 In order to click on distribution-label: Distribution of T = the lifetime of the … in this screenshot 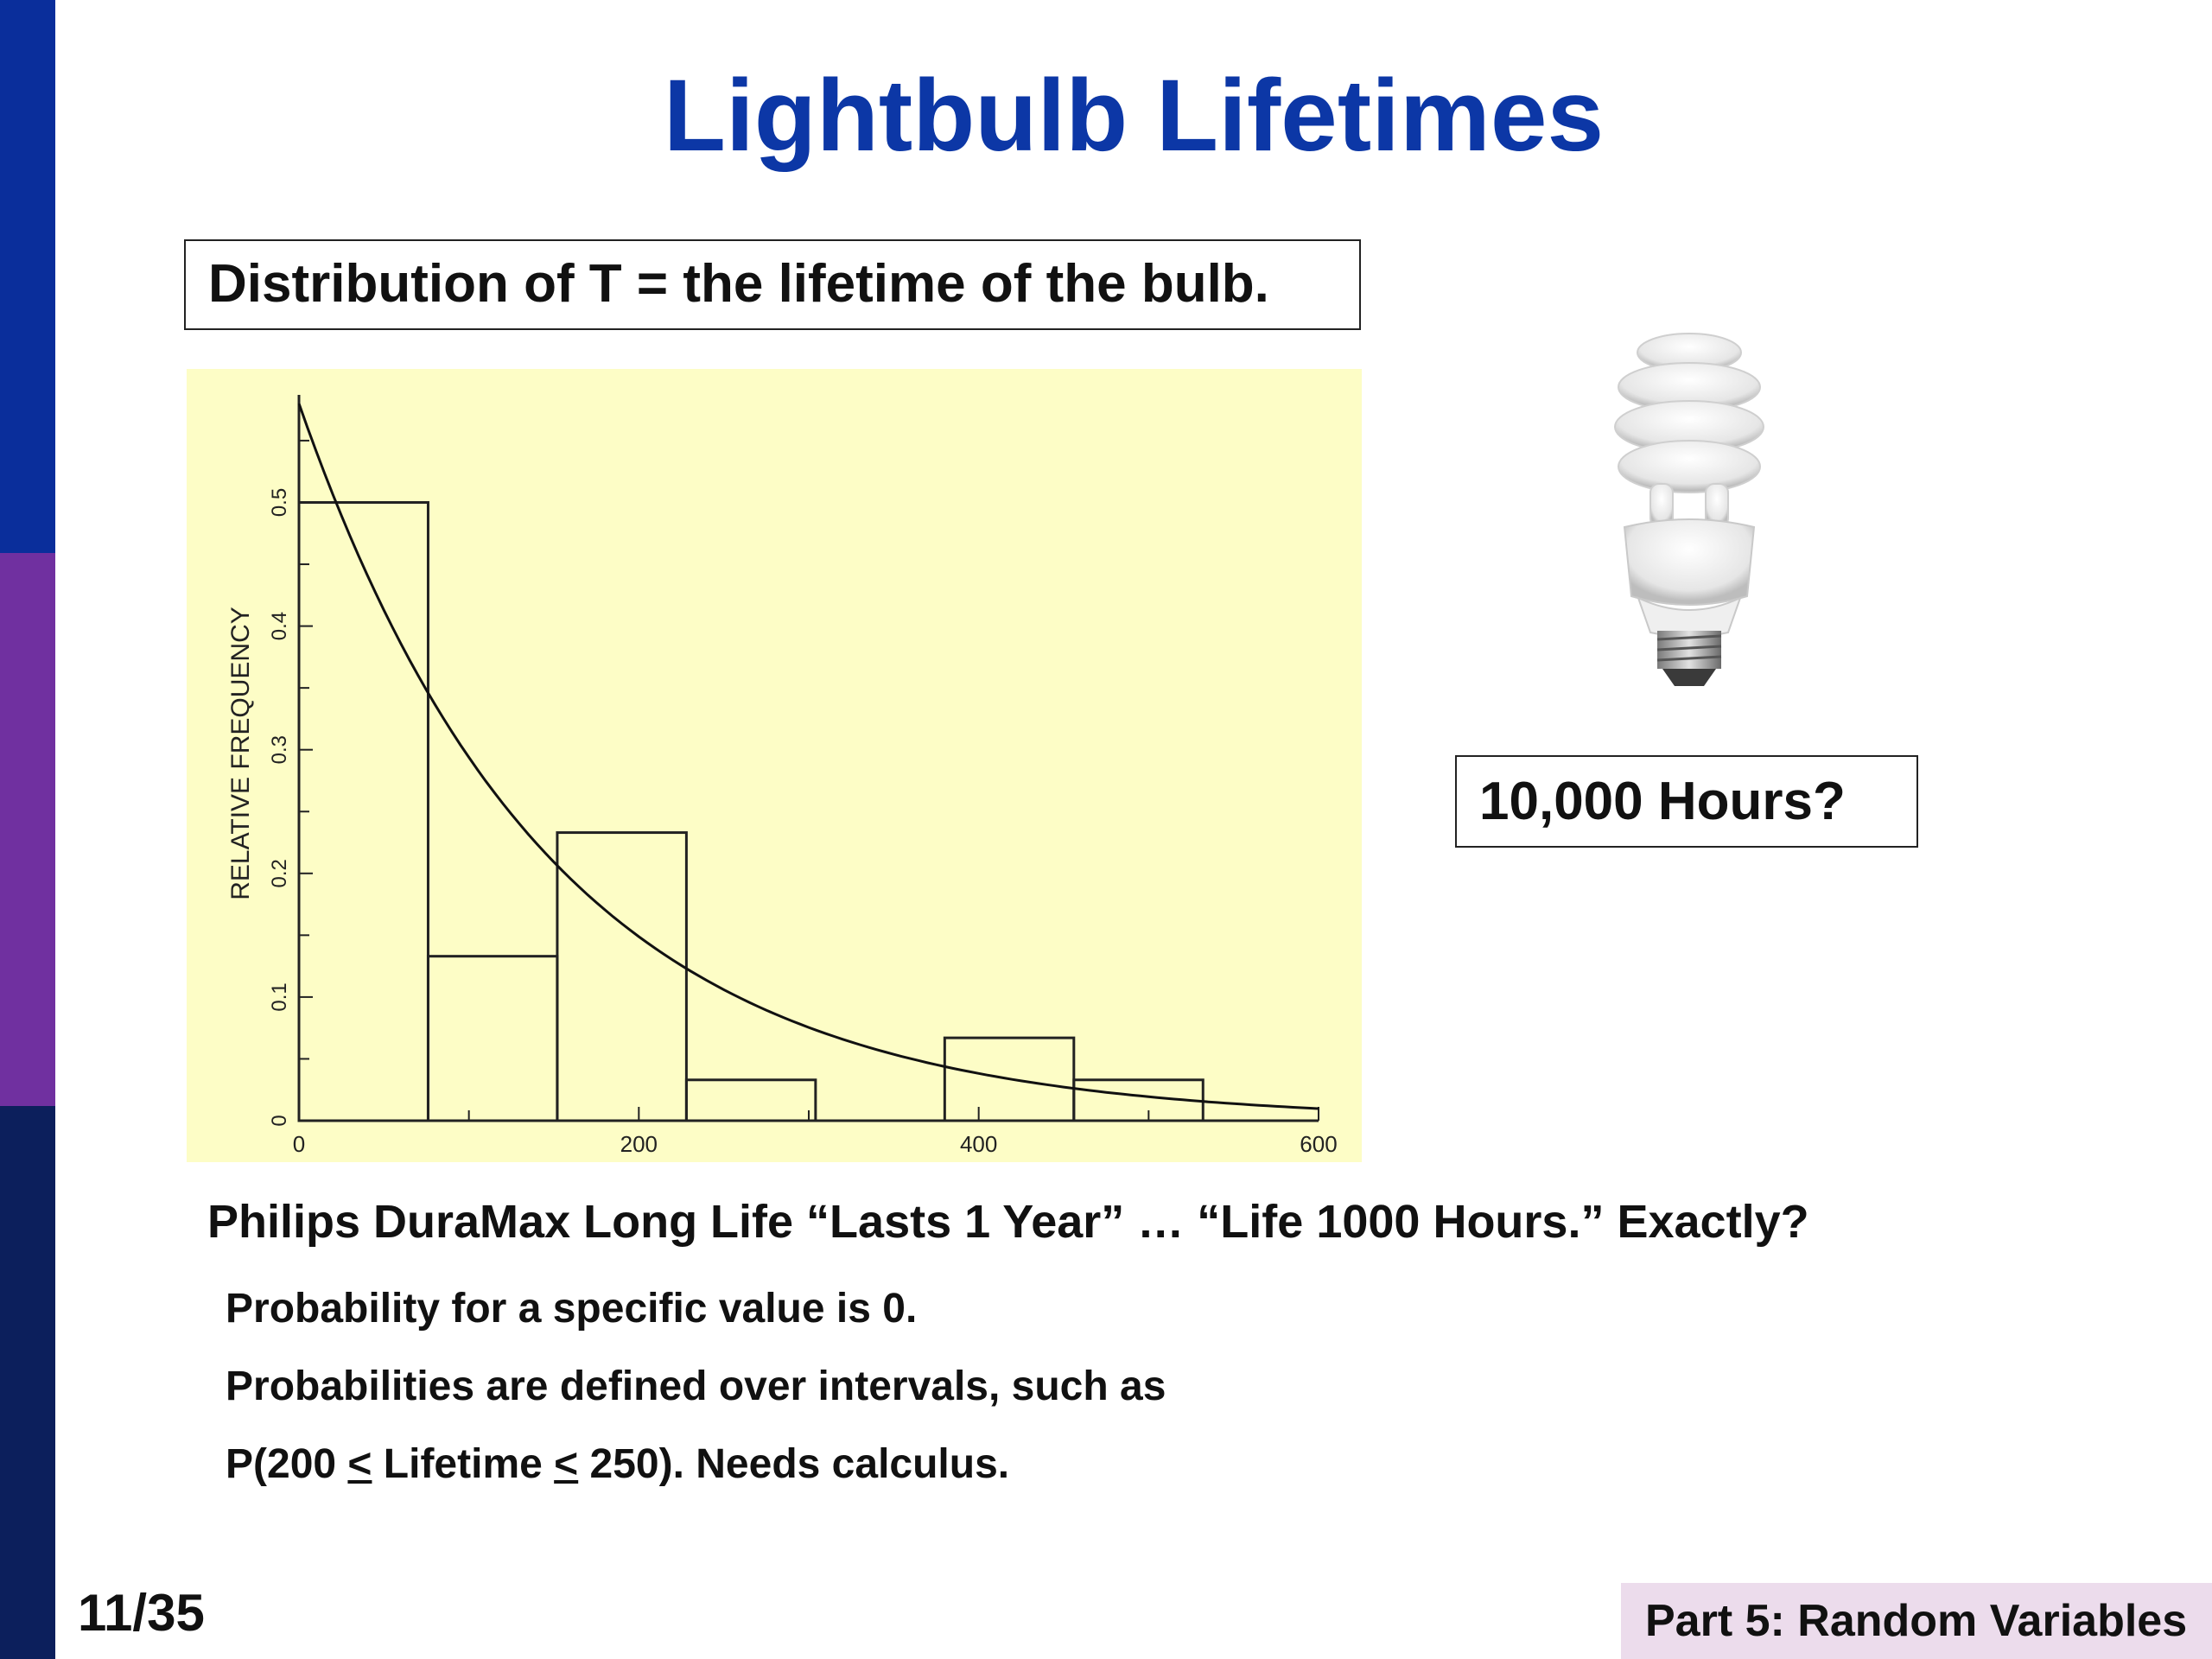, I will do `click(738, 284)`.